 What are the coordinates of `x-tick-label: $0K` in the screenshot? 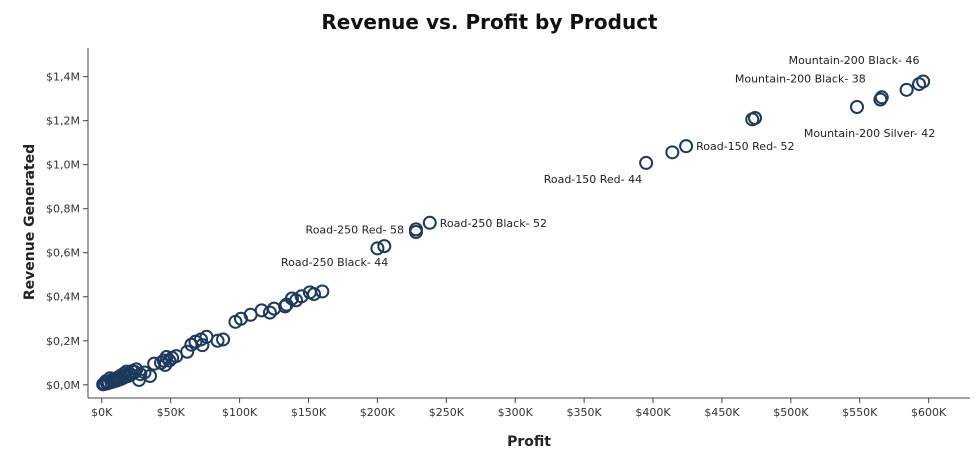 It's located at (102, 412).